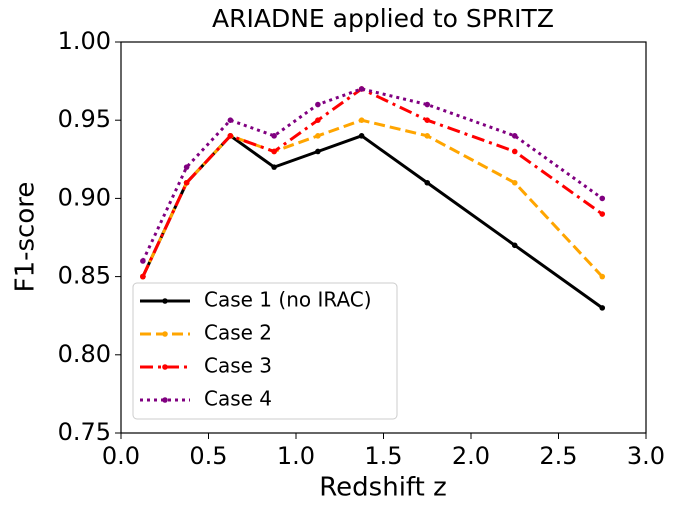  What do you see at coordinates (238, 333) in the screenshot?
I see `legend-label: Case 2` at bounding box center [238, 333].